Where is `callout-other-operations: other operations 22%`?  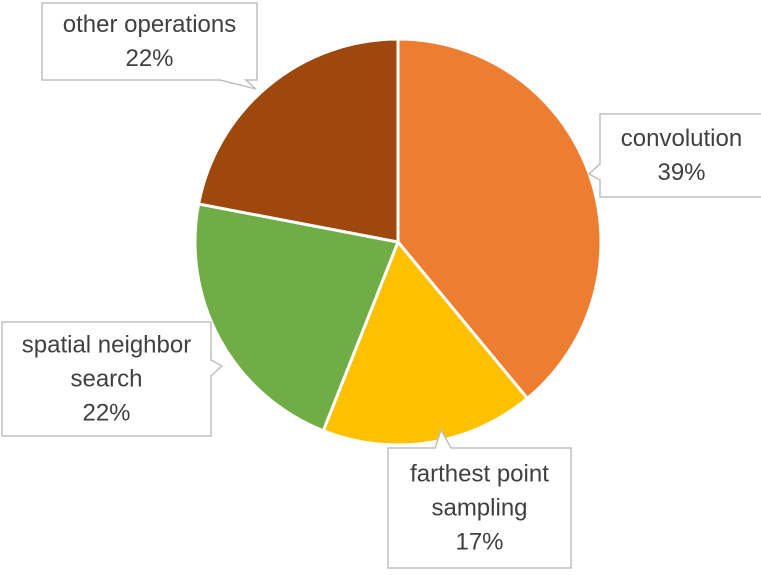
callout-other-operations: other operations 22% is located at coordinates (149, 46).